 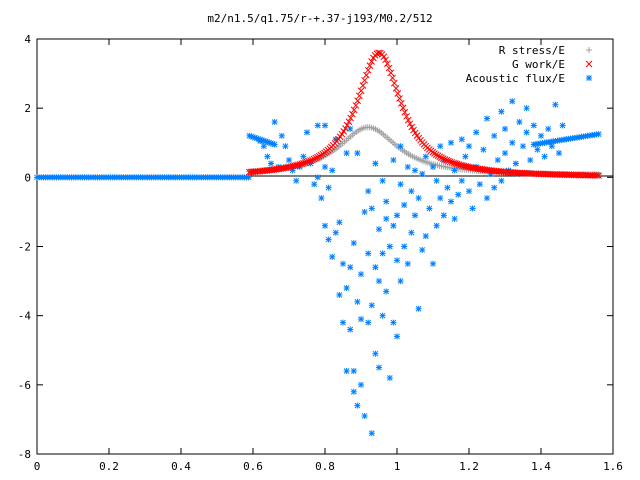 I want to click on legend-label: G work/E, so click(x=538, y=64).